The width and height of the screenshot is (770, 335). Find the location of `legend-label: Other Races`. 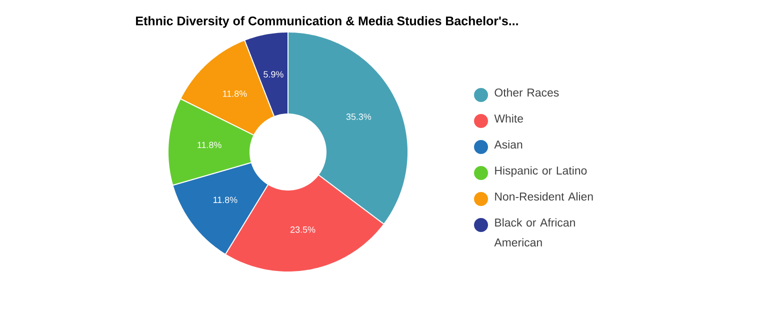

legend-label: Other Races is located at coordinates (526, 92).